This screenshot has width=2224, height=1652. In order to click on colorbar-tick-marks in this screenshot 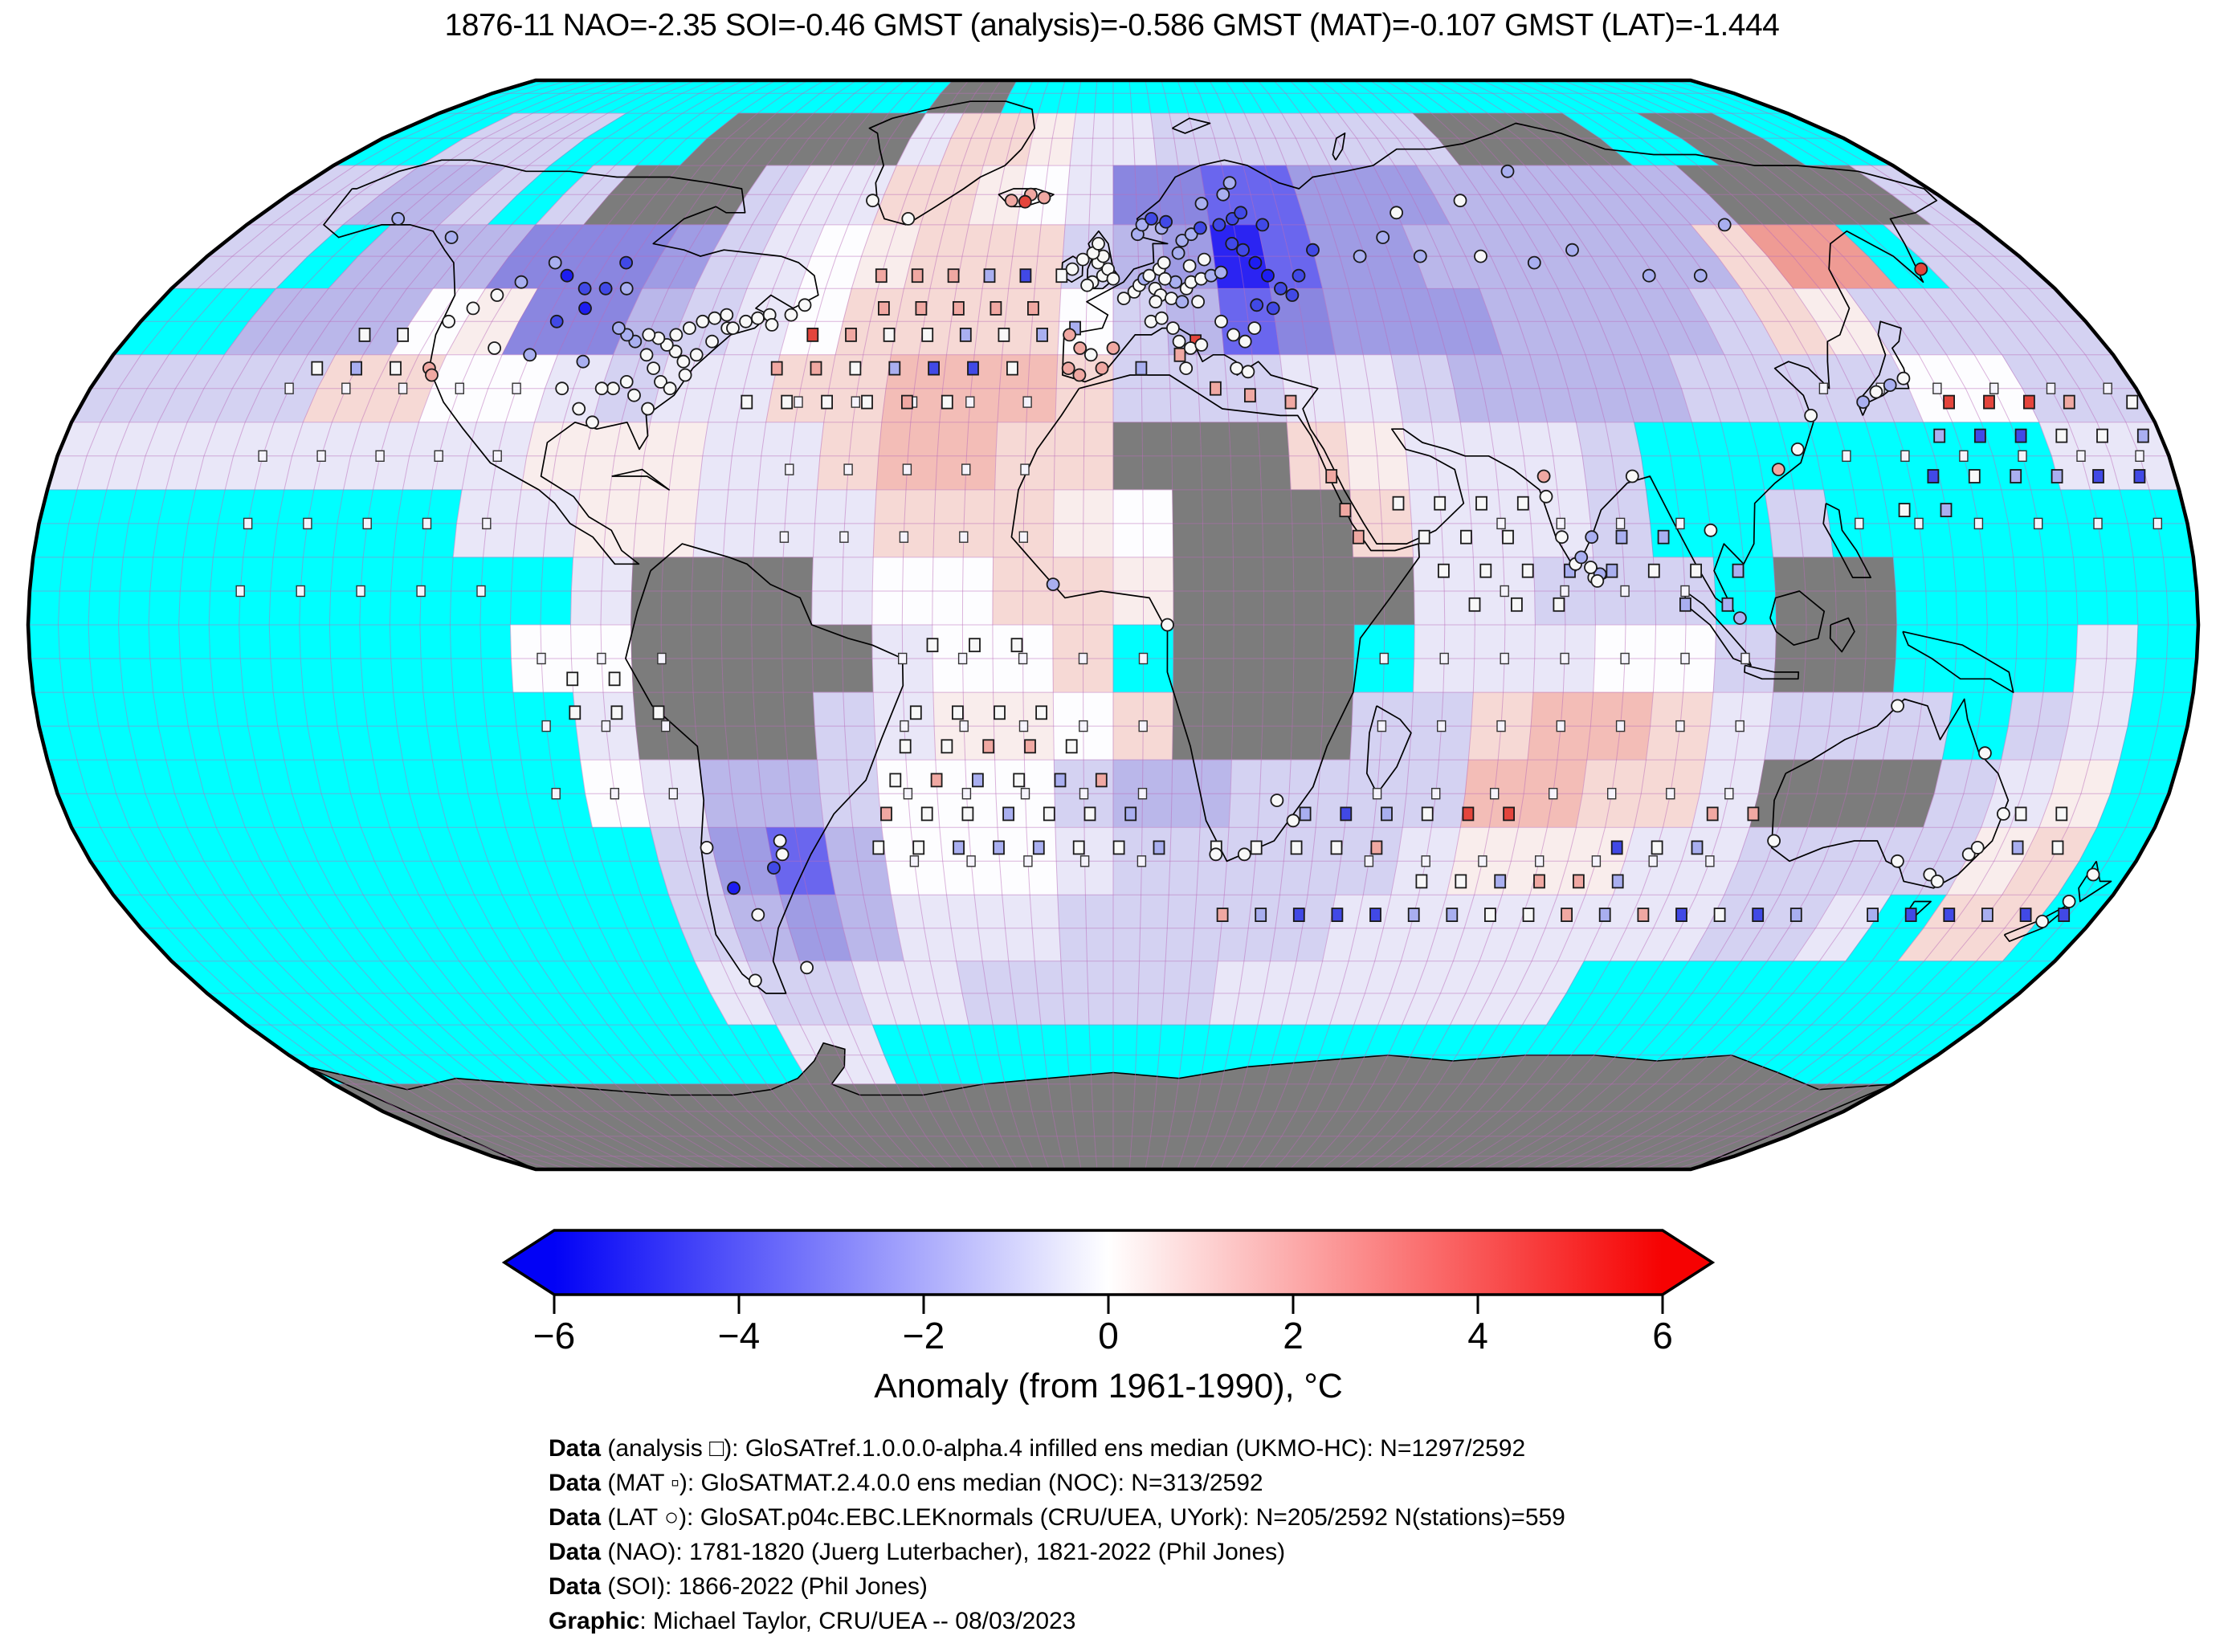, I will do `click(1108, 1304)`.